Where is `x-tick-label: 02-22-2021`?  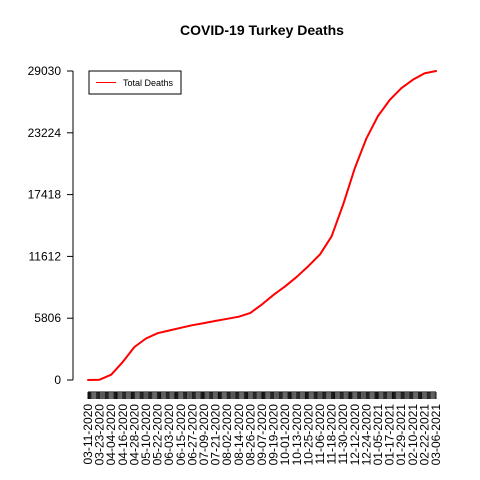 x-tick-label: 02-22-2021 is located at coordinates (424, 435).